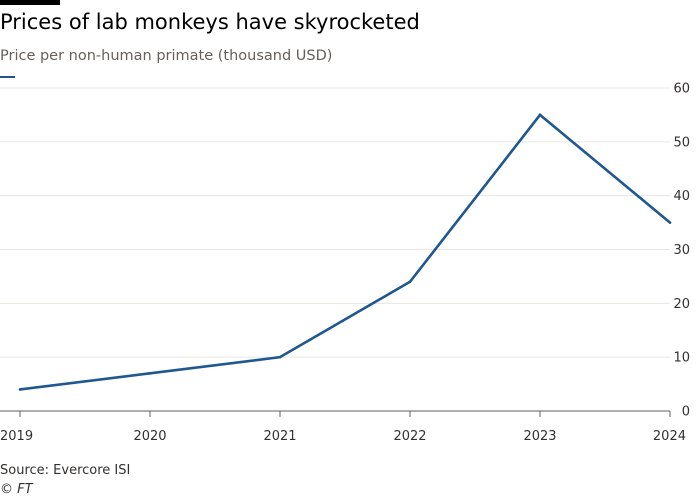 The image size is (700, 500). What do you see at coordinates (7, 77) in the screenshot?
I see `legend-line-swatch` at bounding box center [7, 77].